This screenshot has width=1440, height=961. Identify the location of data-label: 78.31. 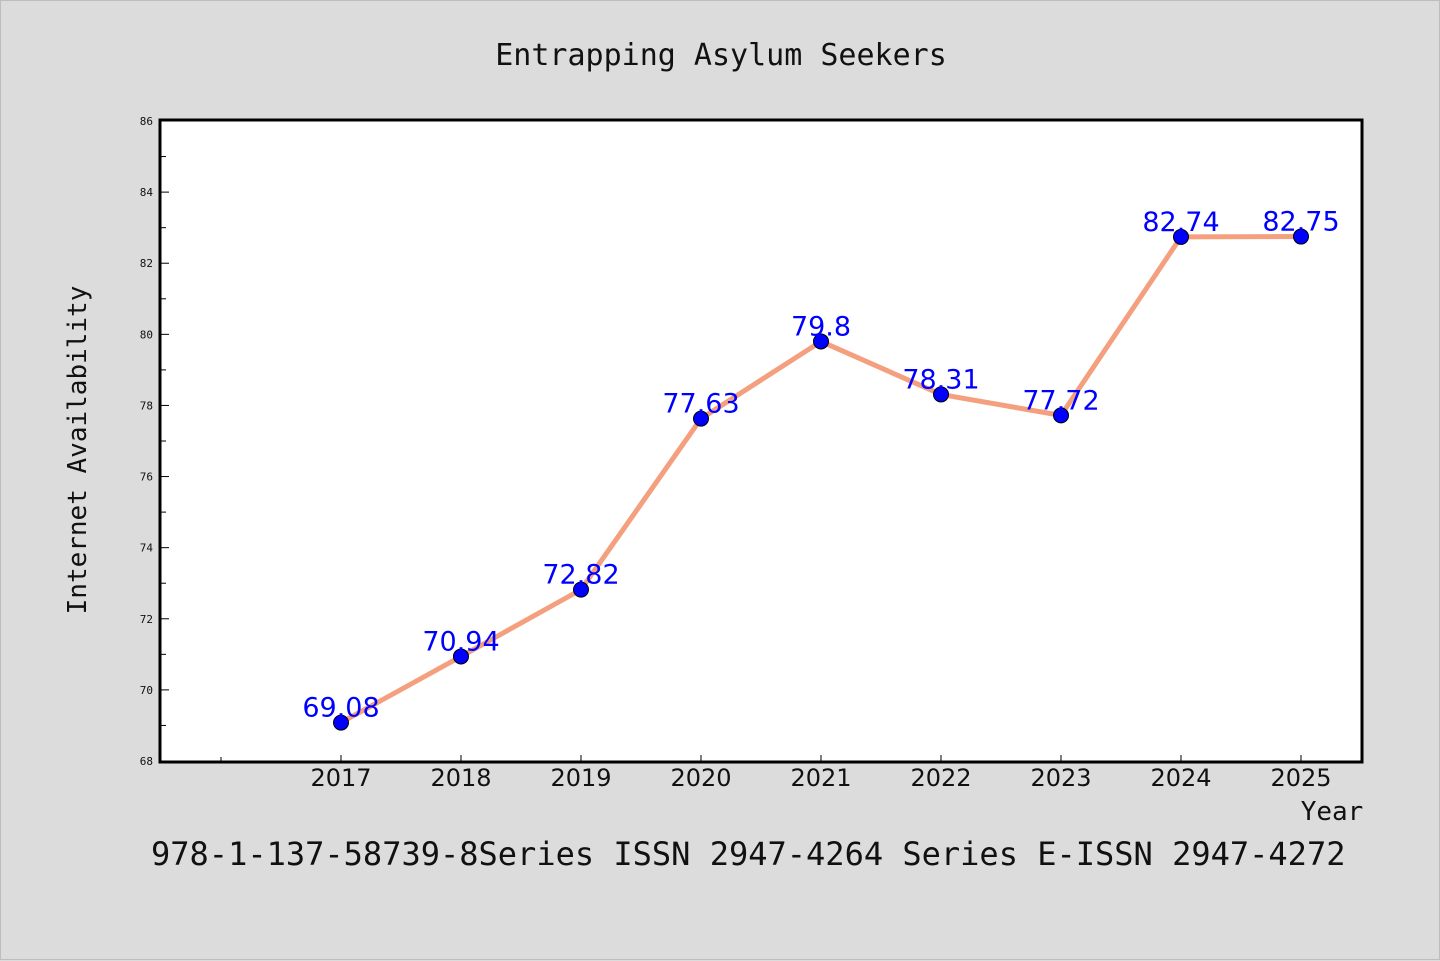
(940, 379).